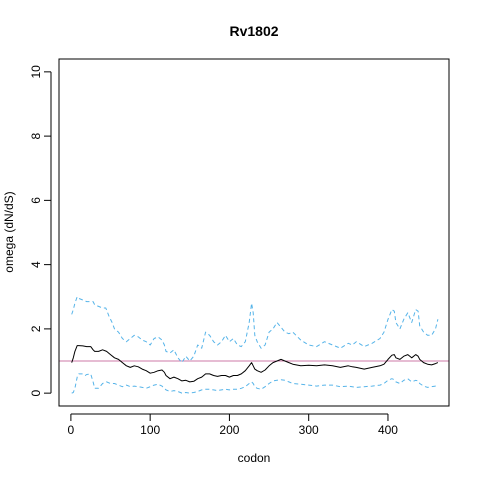 Image resolution: width=480 pixels, height=480 pixels. Describe the element at coordinates (388, 430) in the screenshot. I see `x-tick-label: 400` at that location.